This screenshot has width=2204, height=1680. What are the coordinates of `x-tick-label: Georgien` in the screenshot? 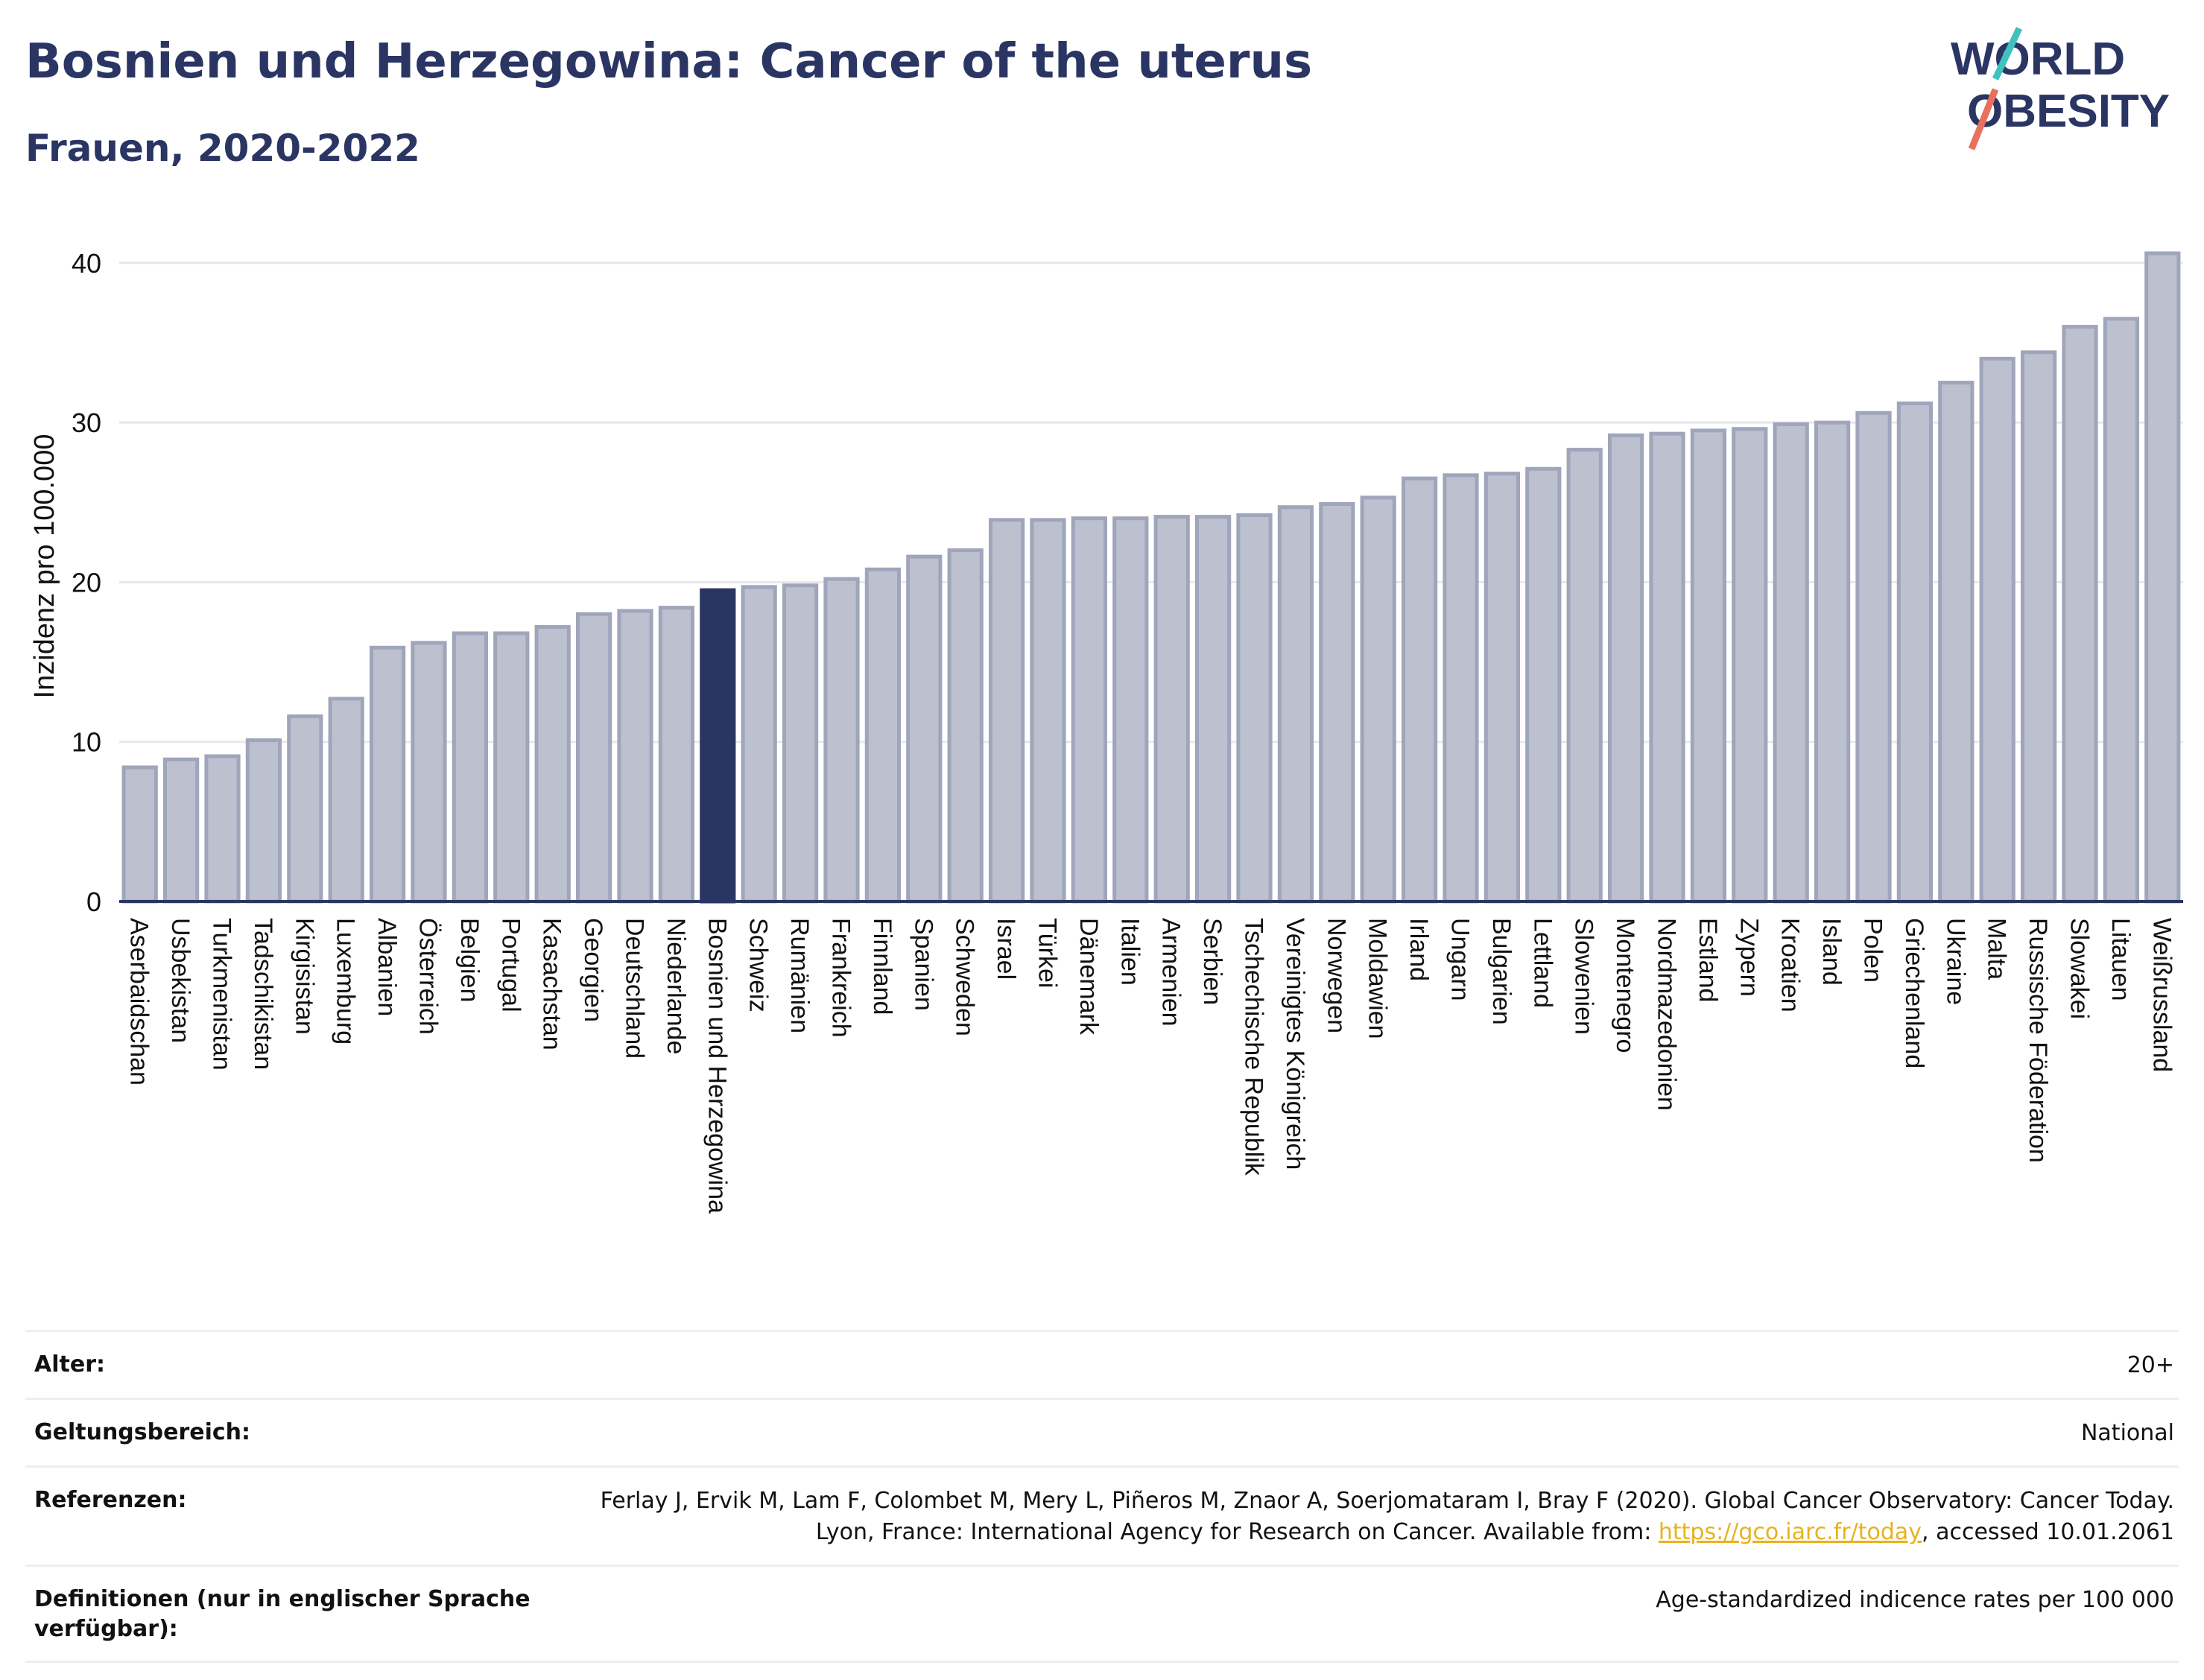 It's located at (593, 970).